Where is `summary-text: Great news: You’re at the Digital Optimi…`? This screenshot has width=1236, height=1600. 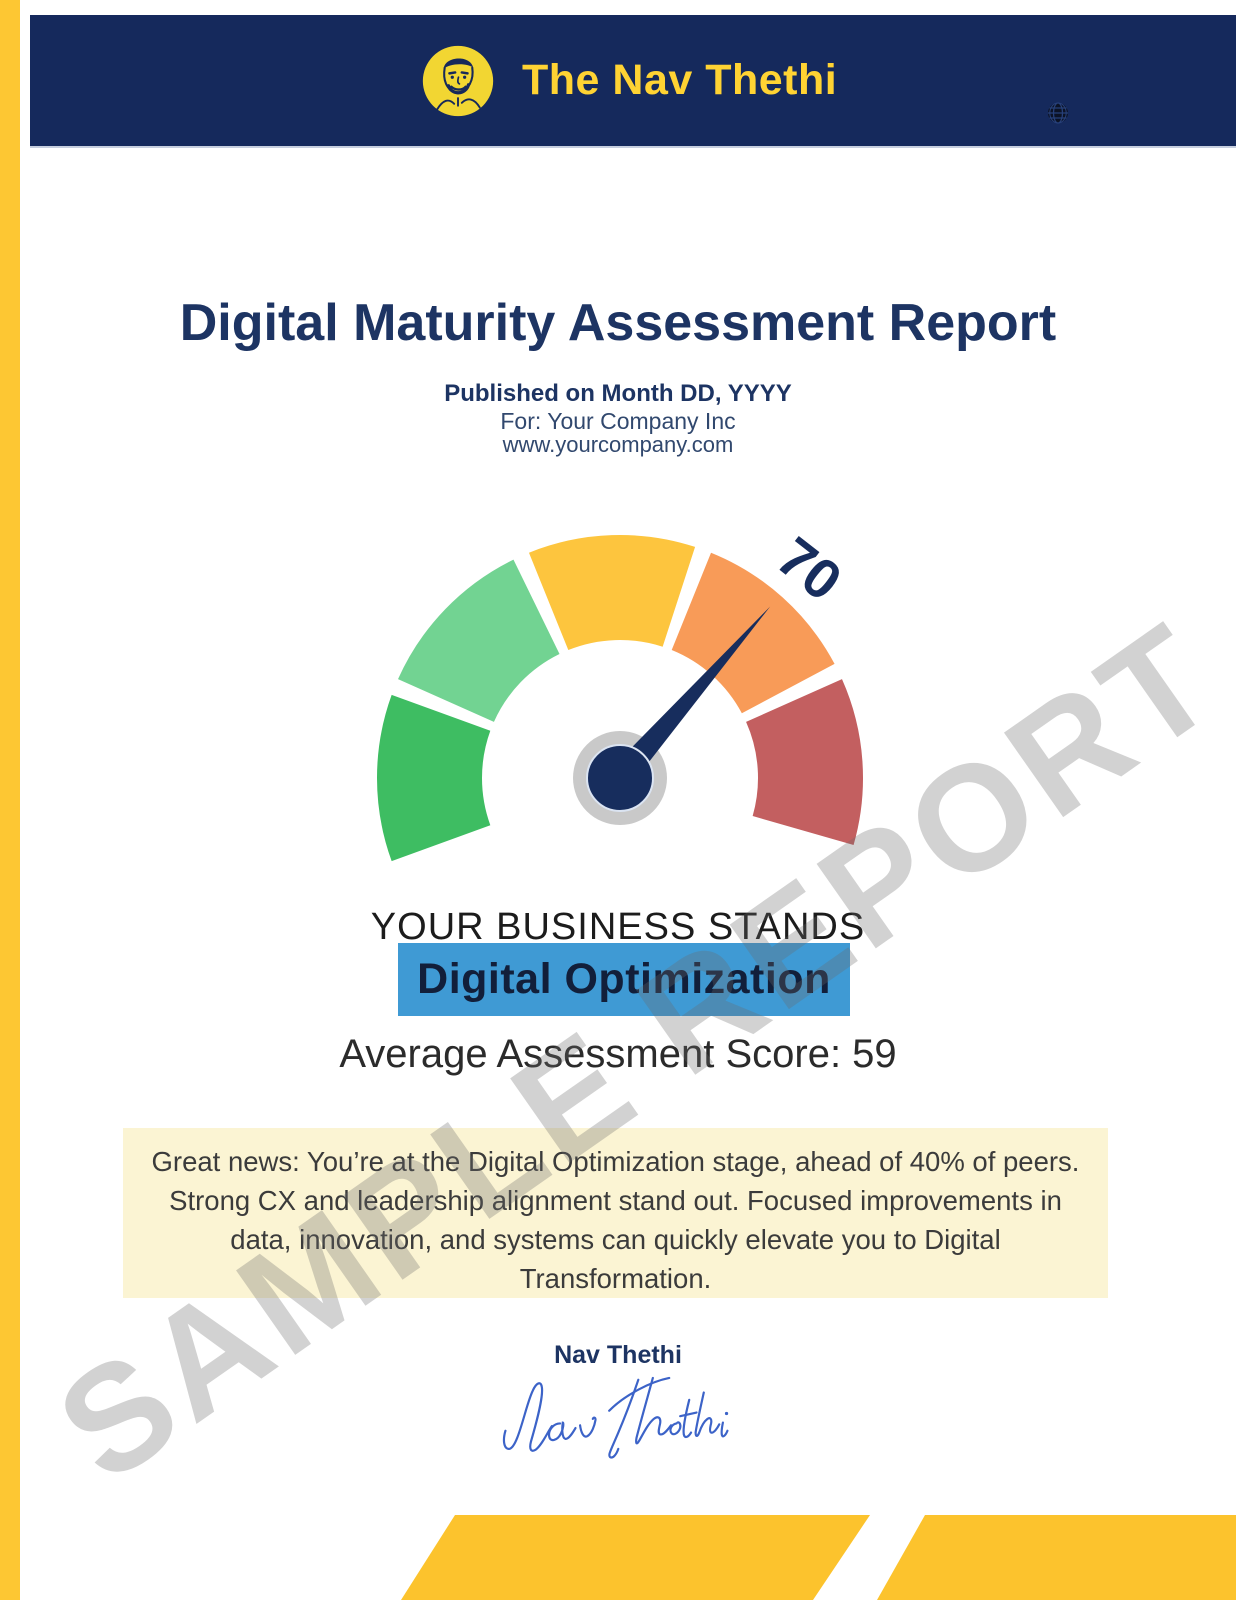
summary-text: Great news: You’re at the Digital Optimi… is located at coordinates (615, 1220).